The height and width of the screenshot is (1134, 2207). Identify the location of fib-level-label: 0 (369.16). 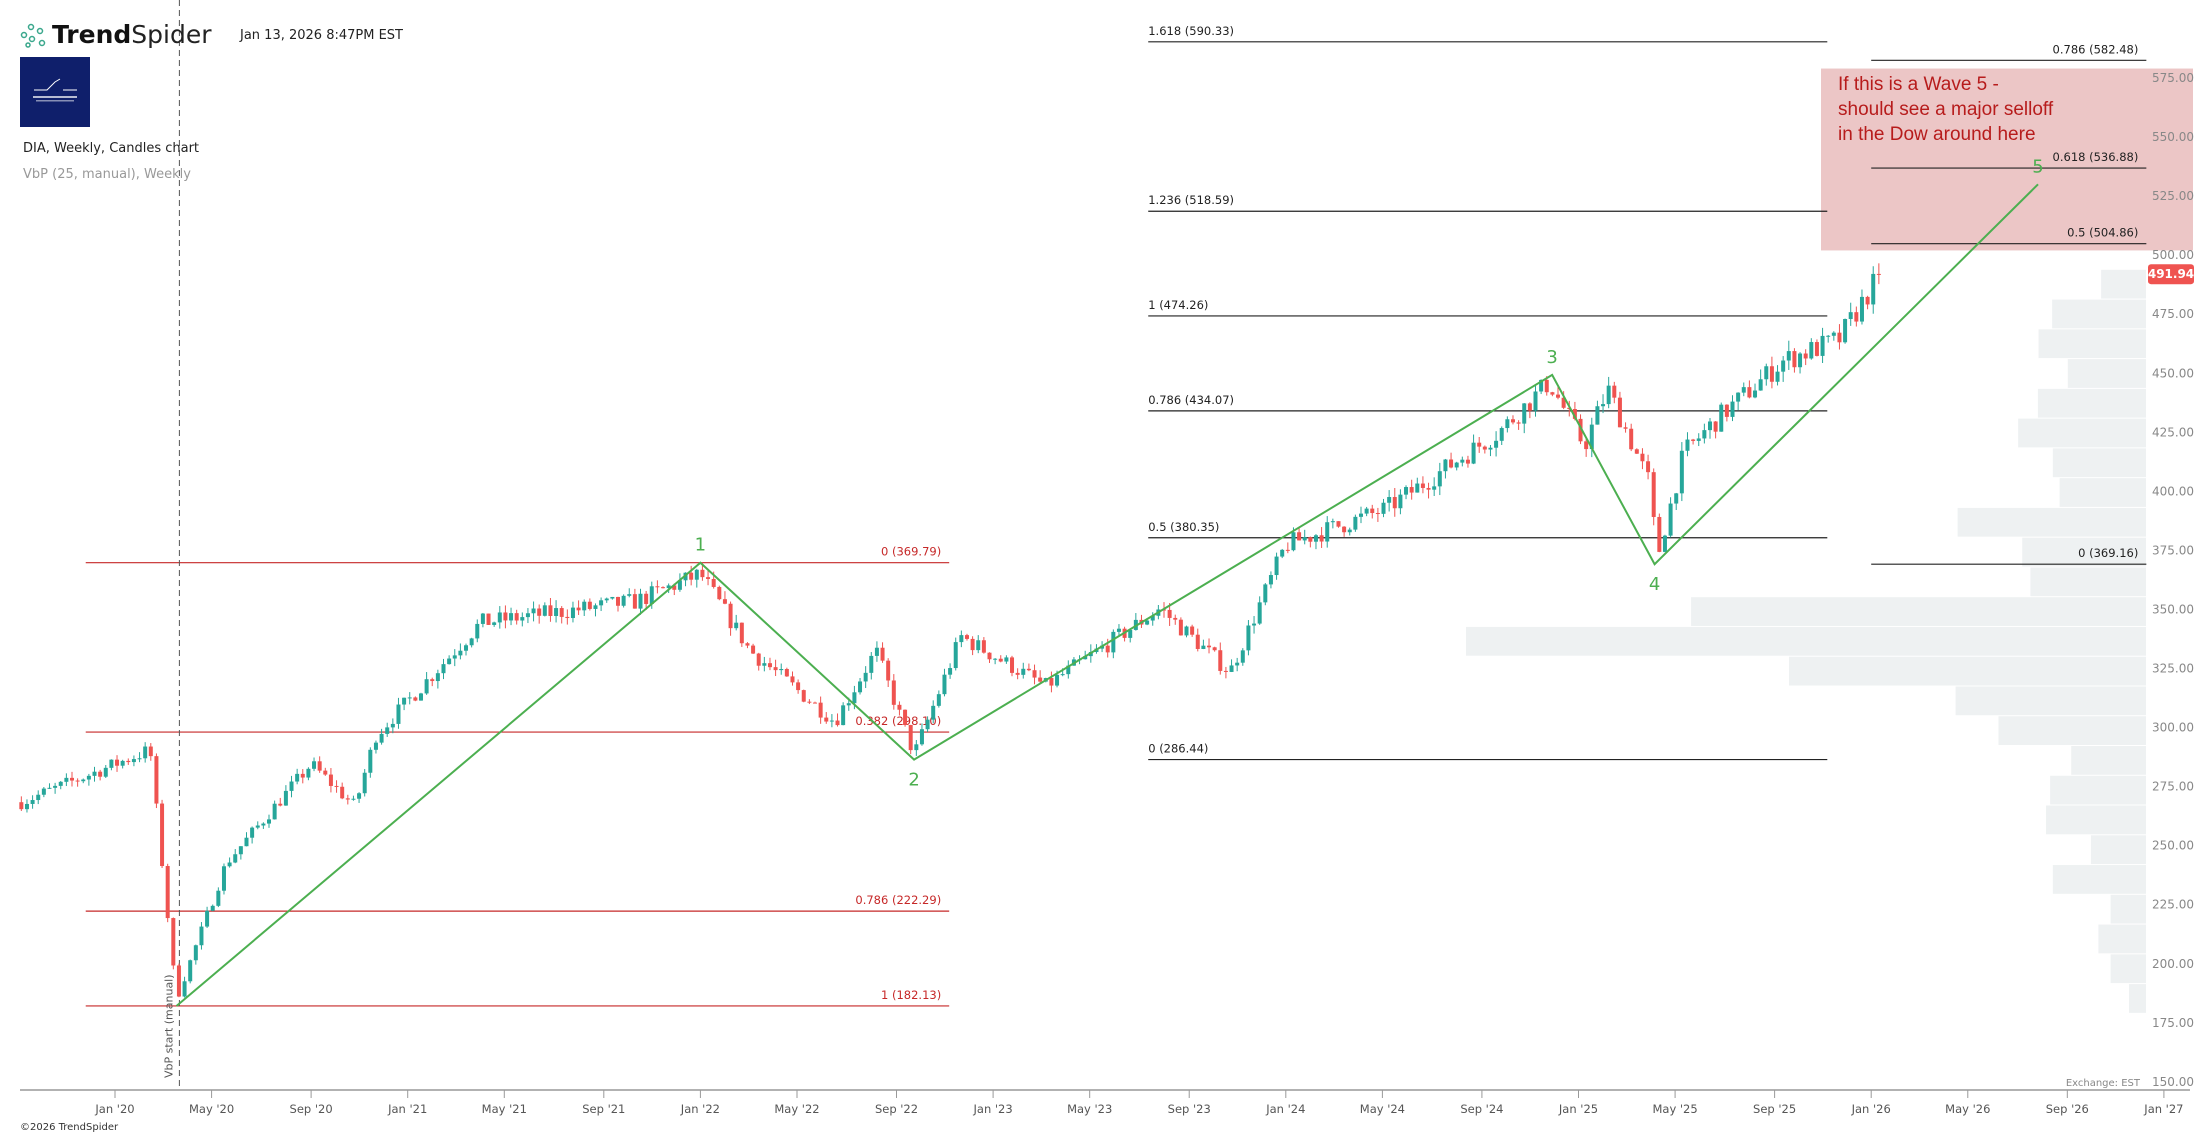
(2108, 553).